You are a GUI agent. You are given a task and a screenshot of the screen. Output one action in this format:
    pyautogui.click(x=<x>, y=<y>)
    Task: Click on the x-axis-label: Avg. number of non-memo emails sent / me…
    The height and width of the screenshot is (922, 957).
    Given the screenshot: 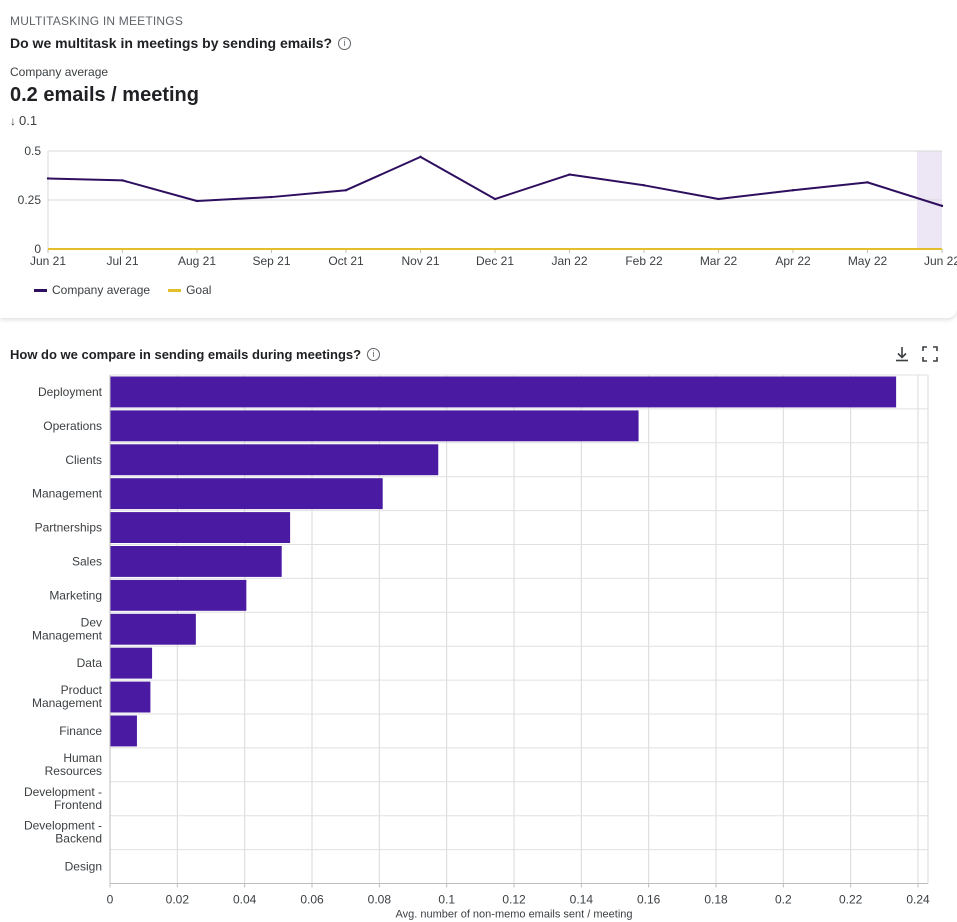 What is the action you would take?
    pyautogui.click(x=513, y=915)
    